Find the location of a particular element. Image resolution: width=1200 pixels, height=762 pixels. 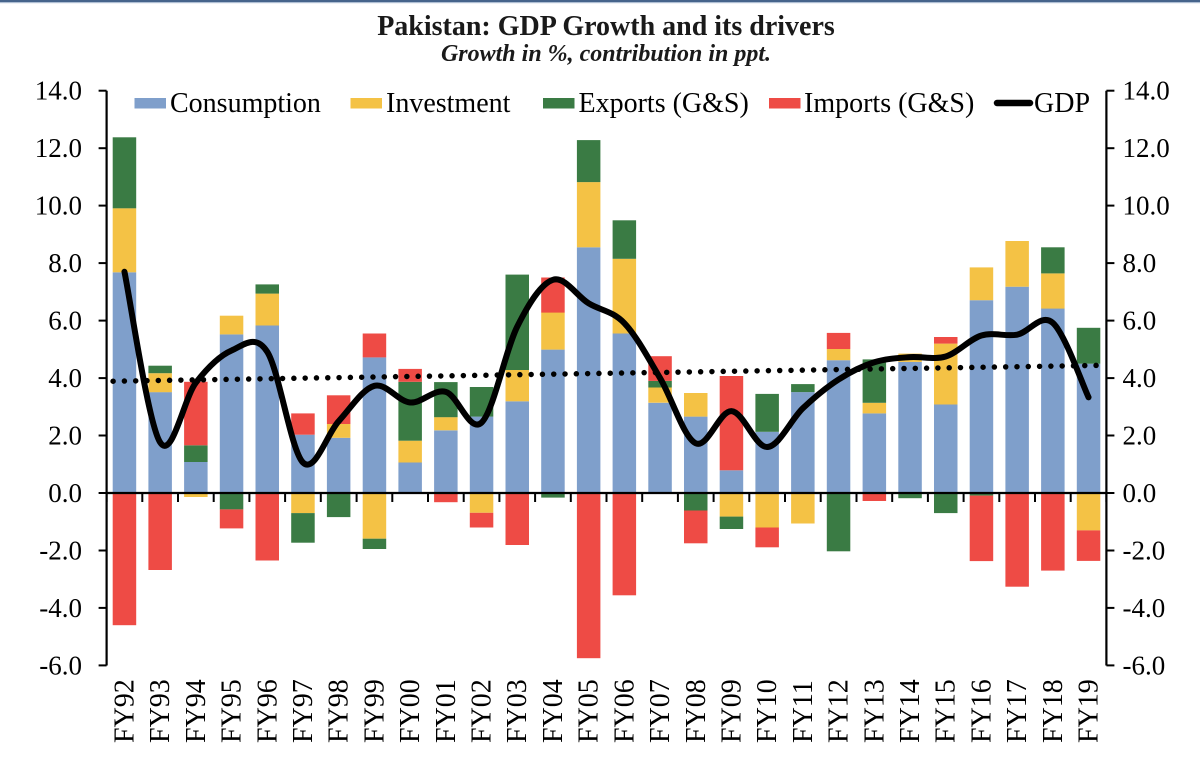

svg-text: FY10 is located at coordinates (767, 711).